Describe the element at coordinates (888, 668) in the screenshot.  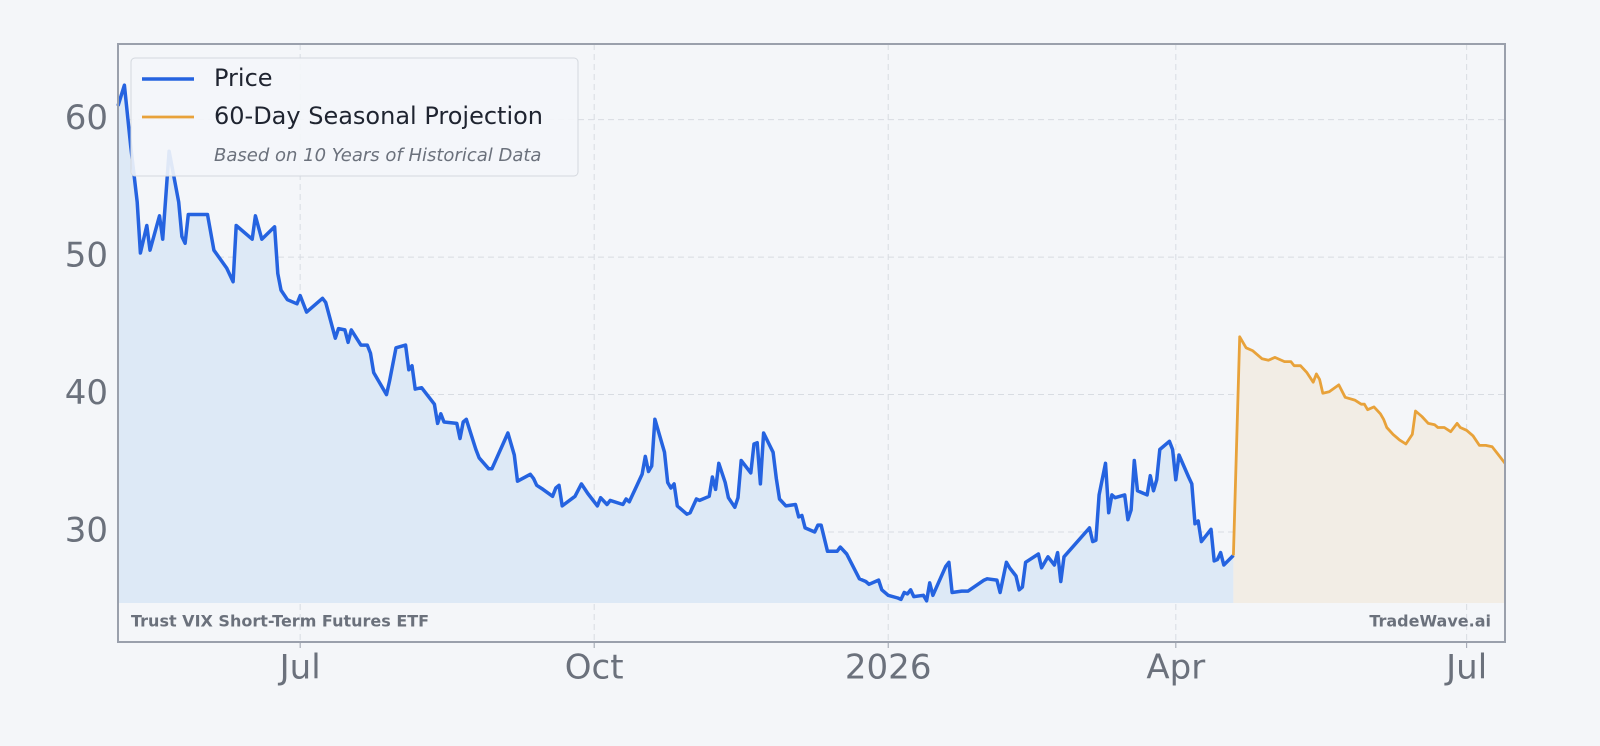
I see `x-tick-label: 2026` at that location.